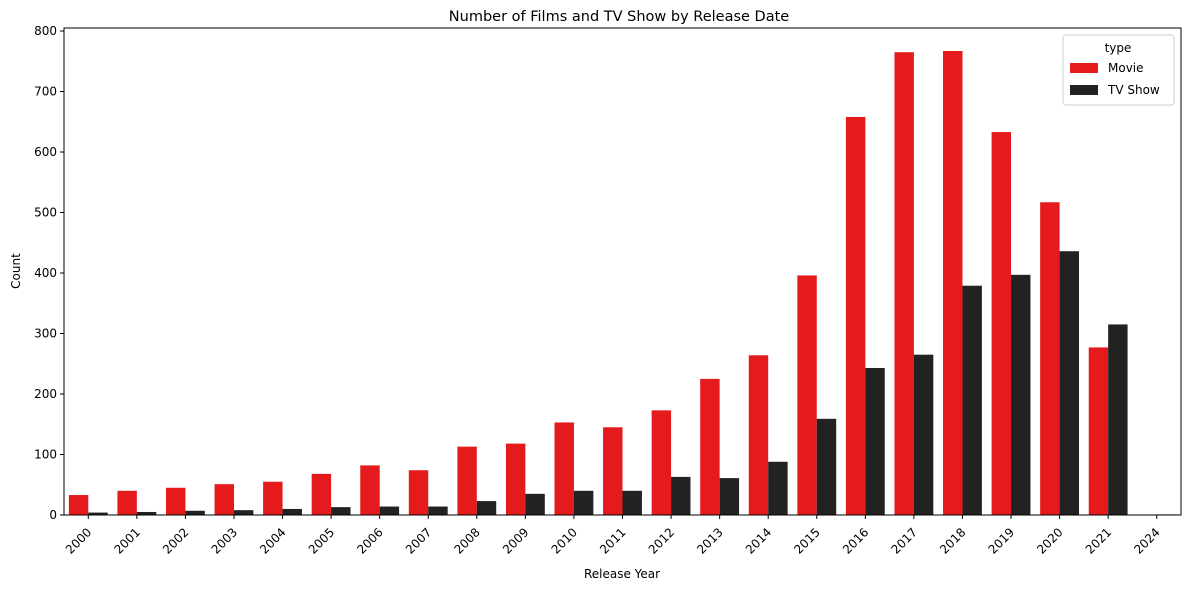 Image resolution: width=1189 pixels, height=589 pixels. What do you see at coordinates (1146, 540) in the screenshot?
I see `x-tick-label-2024: 2024` at bounding box center [1146, 540].